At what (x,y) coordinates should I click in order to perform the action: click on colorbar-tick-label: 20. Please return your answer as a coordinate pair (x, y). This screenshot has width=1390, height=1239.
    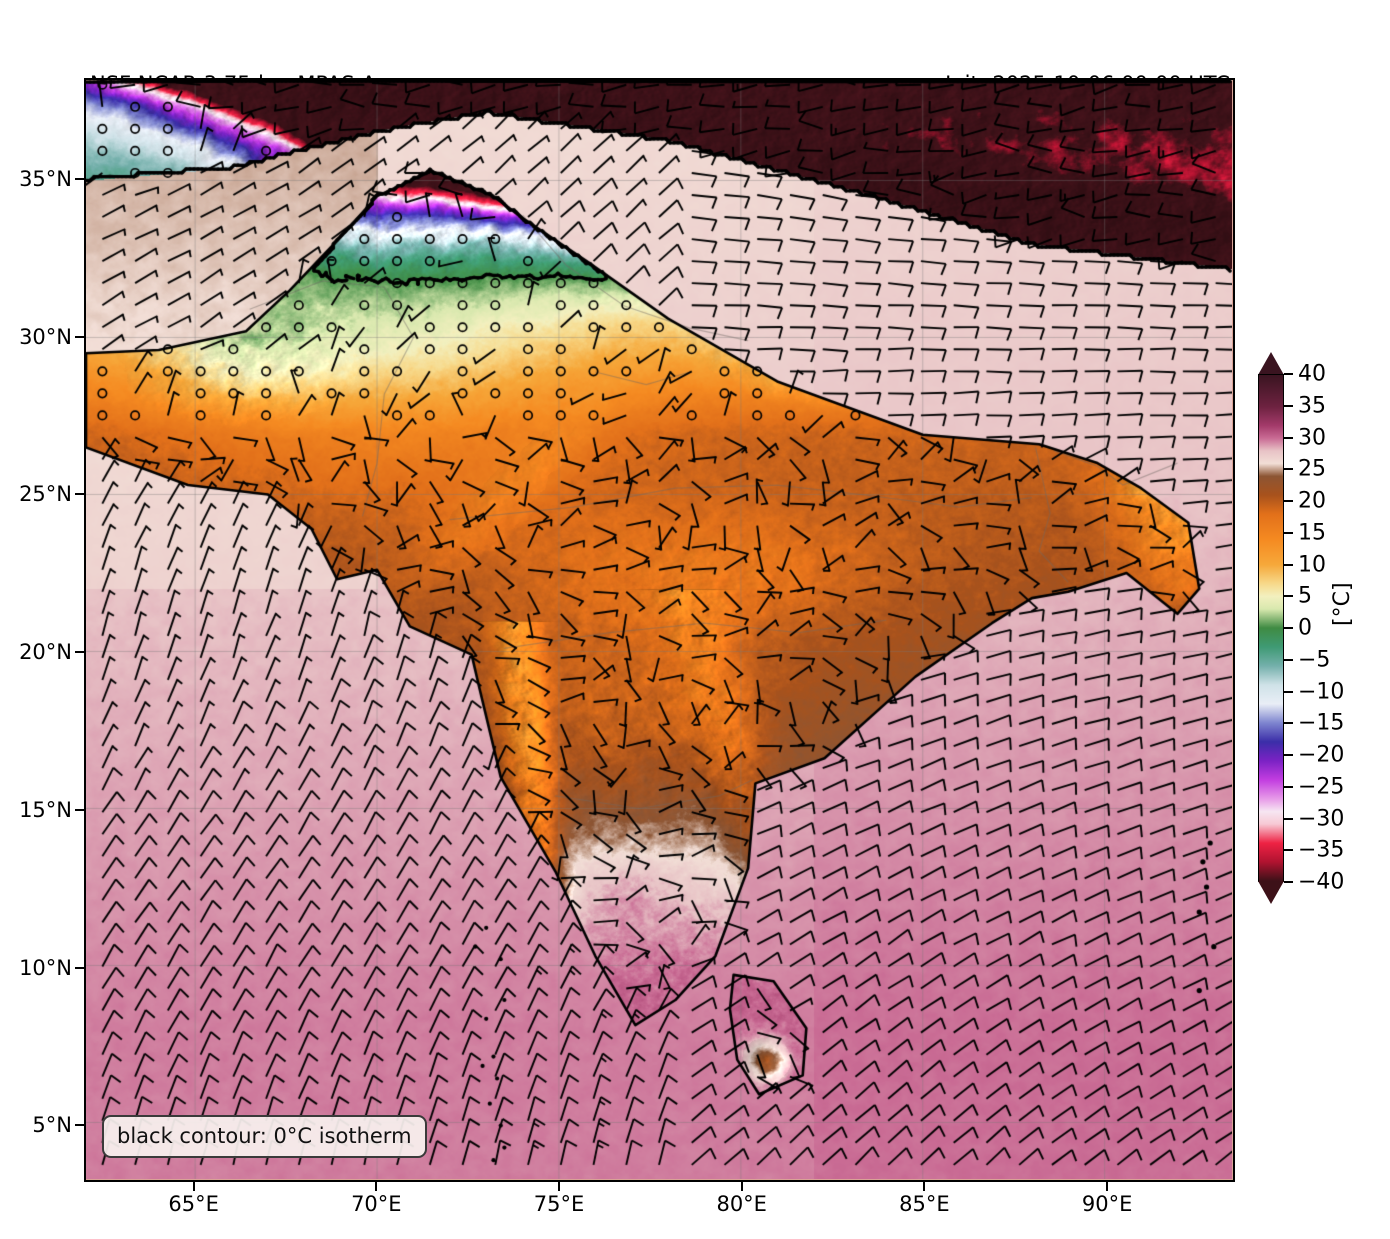
    Looking at the image, I should click on (1312, 501).